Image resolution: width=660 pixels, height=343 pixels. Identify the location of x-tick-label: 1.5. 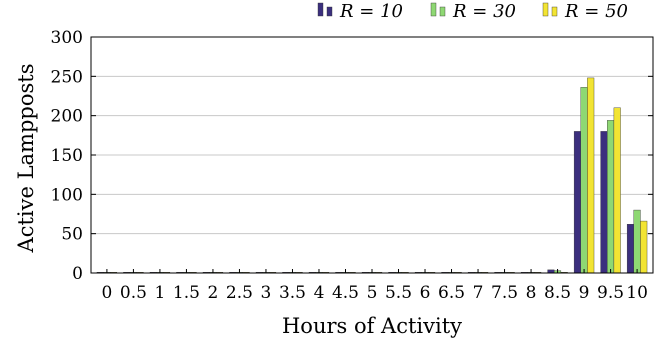
(186, 293).